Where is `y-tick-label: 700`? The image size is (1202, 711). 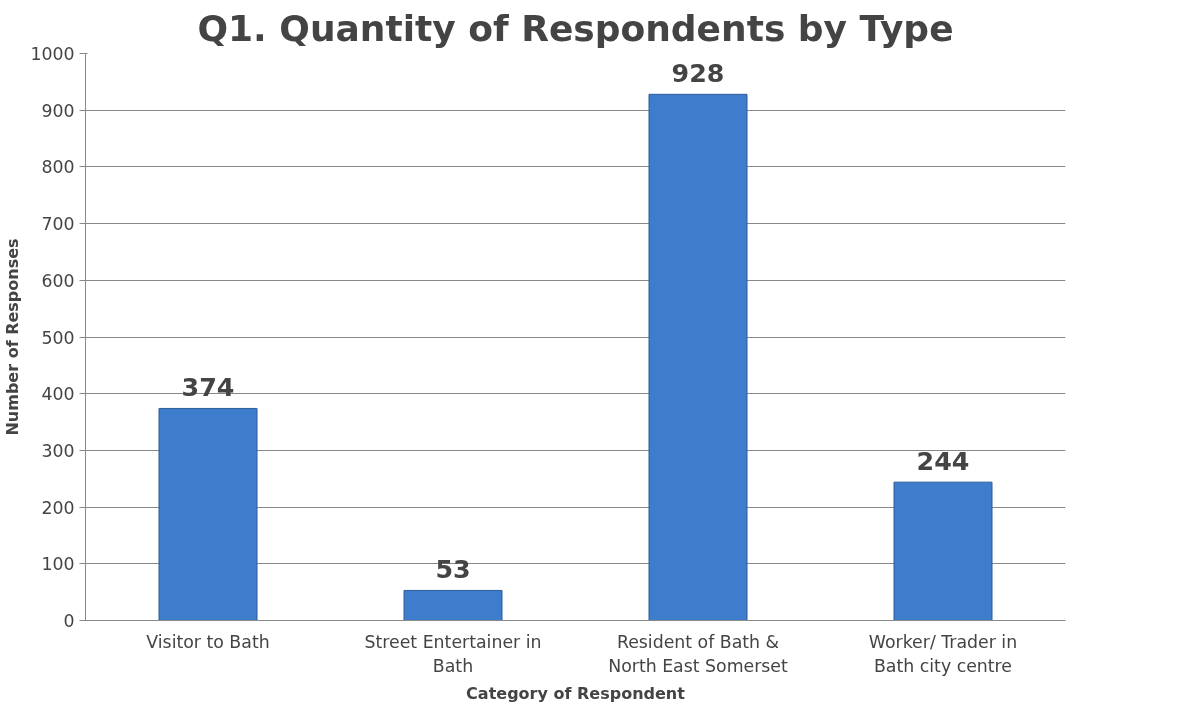 y-tick-label: 700 is located at coordinates (58, 224).